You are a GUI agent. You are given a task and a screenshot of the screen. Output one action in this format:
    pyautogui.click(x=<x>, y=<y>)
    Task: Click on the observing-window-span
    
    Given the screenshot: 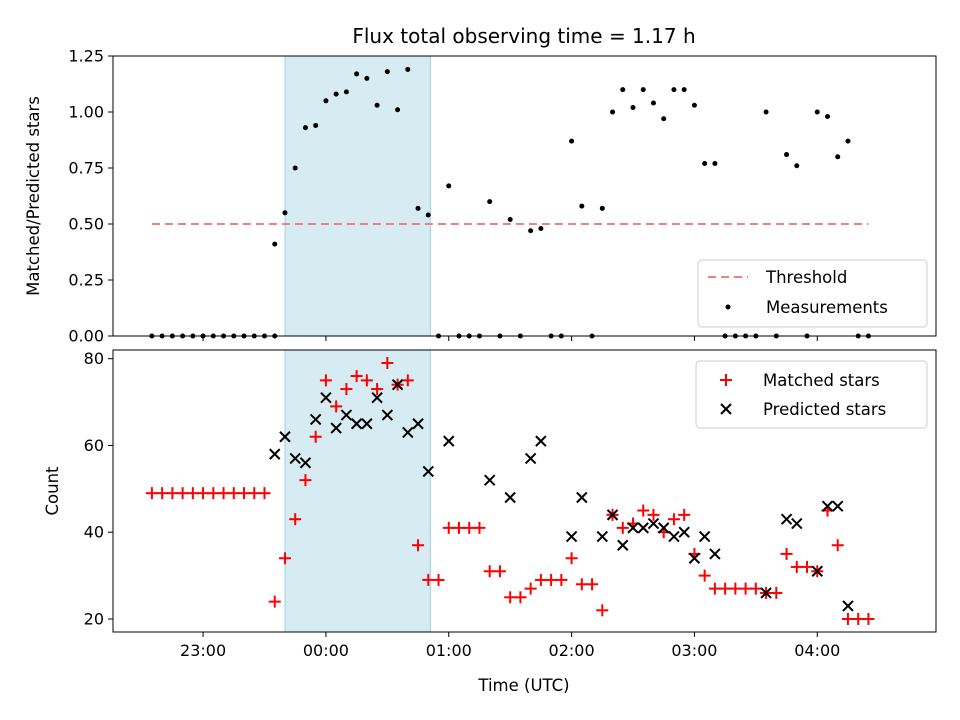 What is the action you would take?
    pyautogui.click(x=357, y=491)
    